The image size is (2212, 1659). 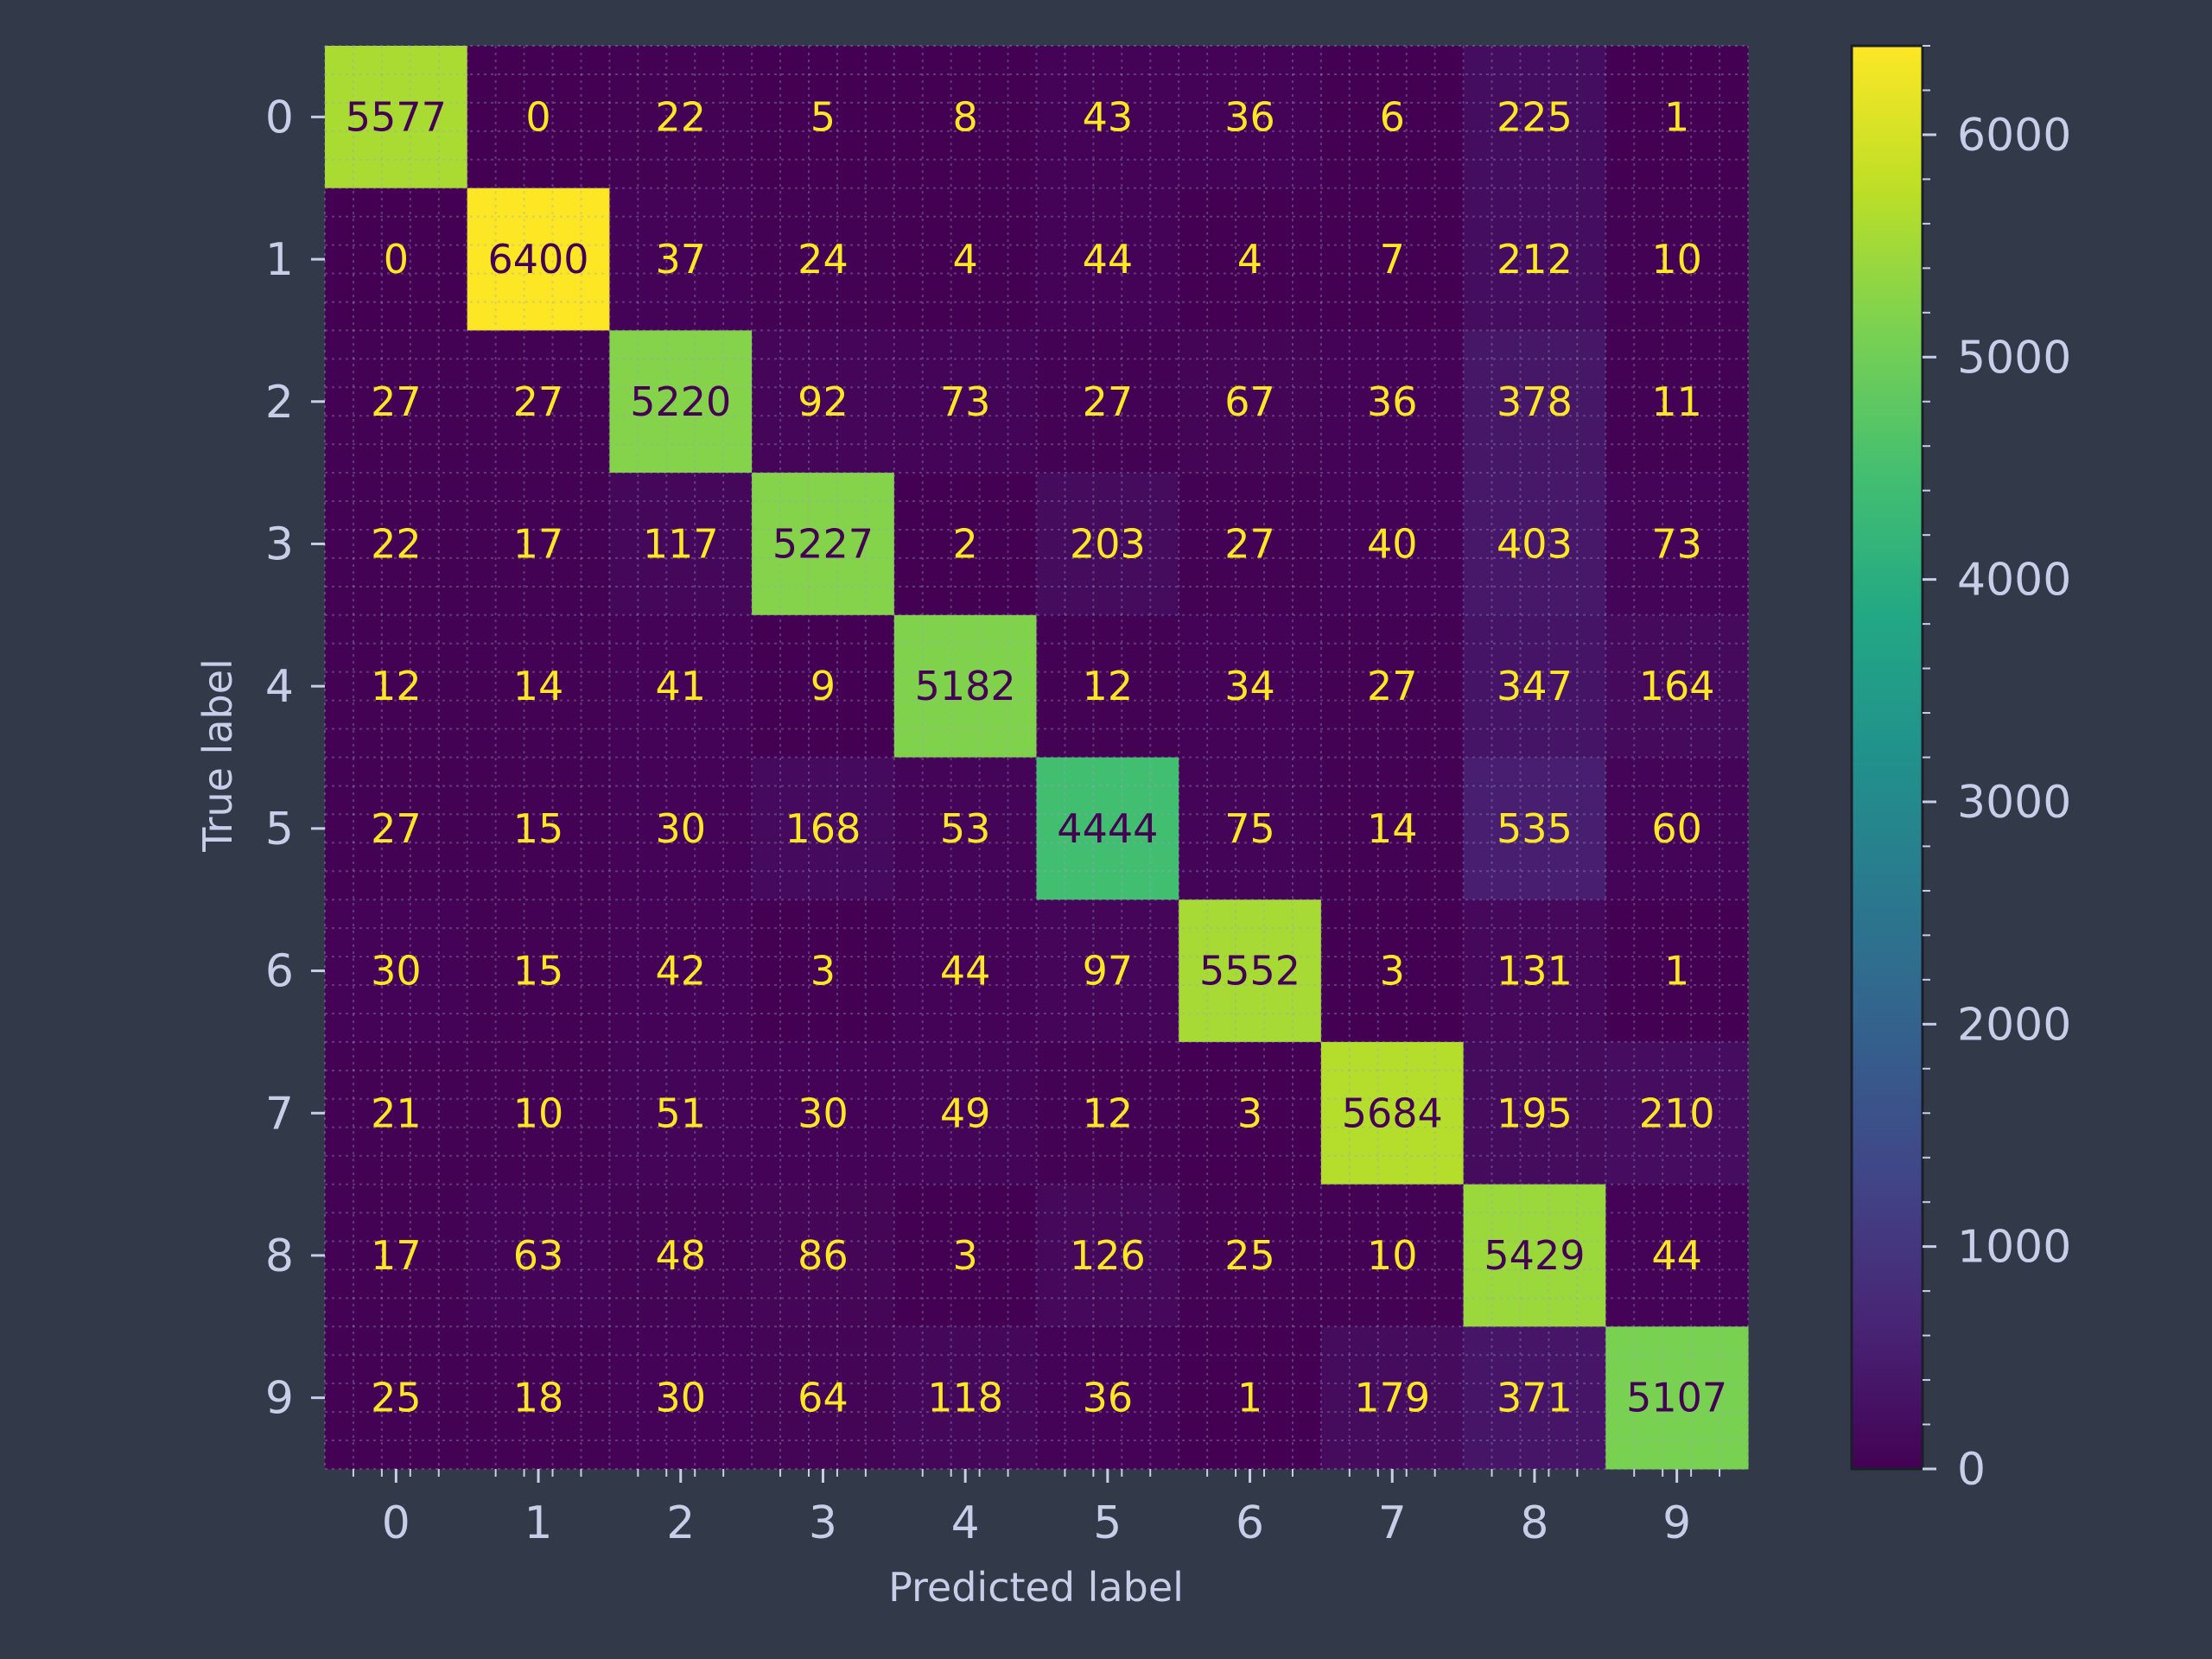 What do you see at coordinates (1392, 1398) in the screenshot?
I see `cell-value-label: 179` at bounding box center [1392, 1398].